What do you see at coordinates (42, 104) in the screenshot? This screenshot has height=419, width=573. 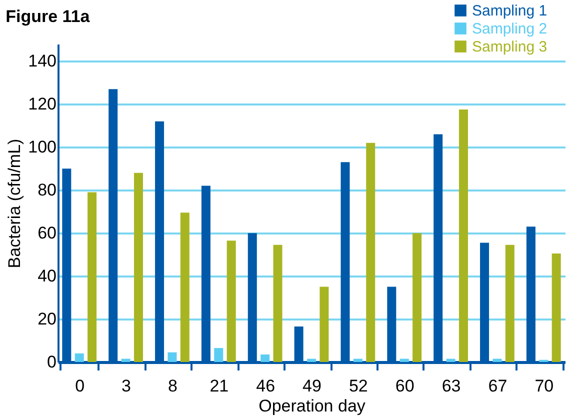 I see `y-tick-label: 120` at bounding box center [42, 104].